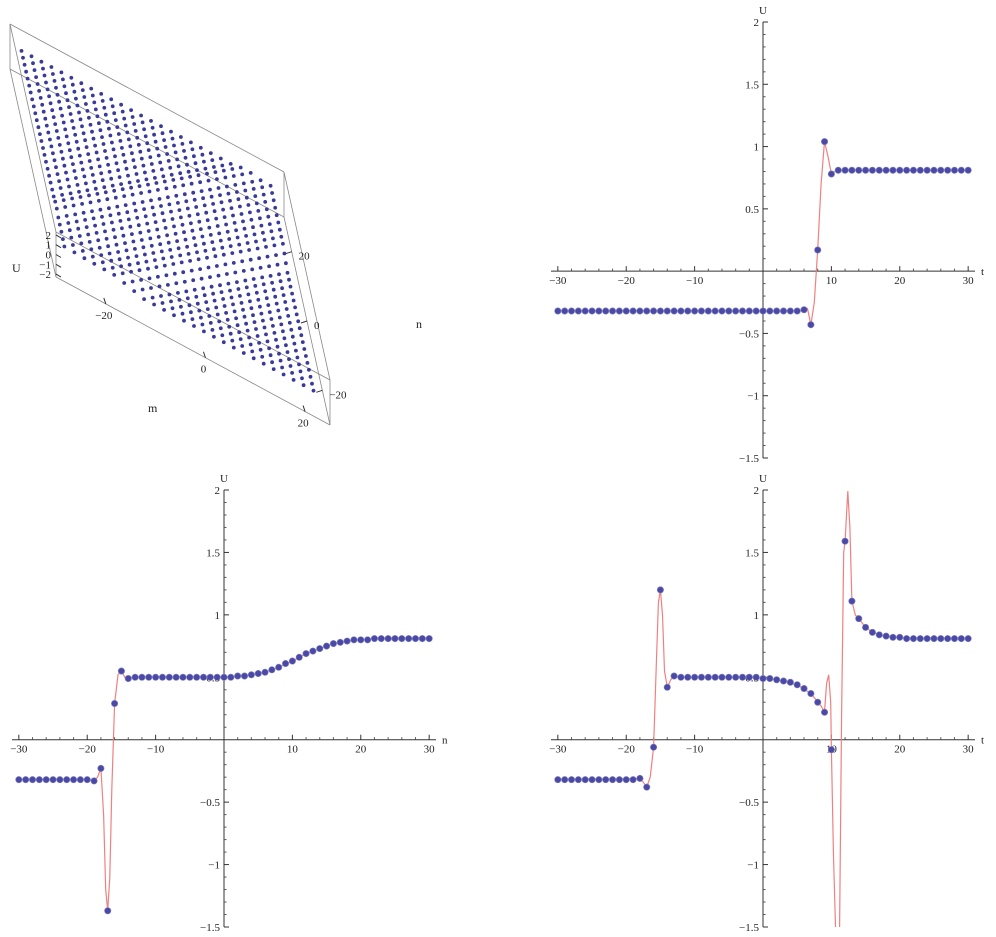  Describe the element at coordinates (753, 397) in the screenshot. I see `y-tick-label: −1` at that location.